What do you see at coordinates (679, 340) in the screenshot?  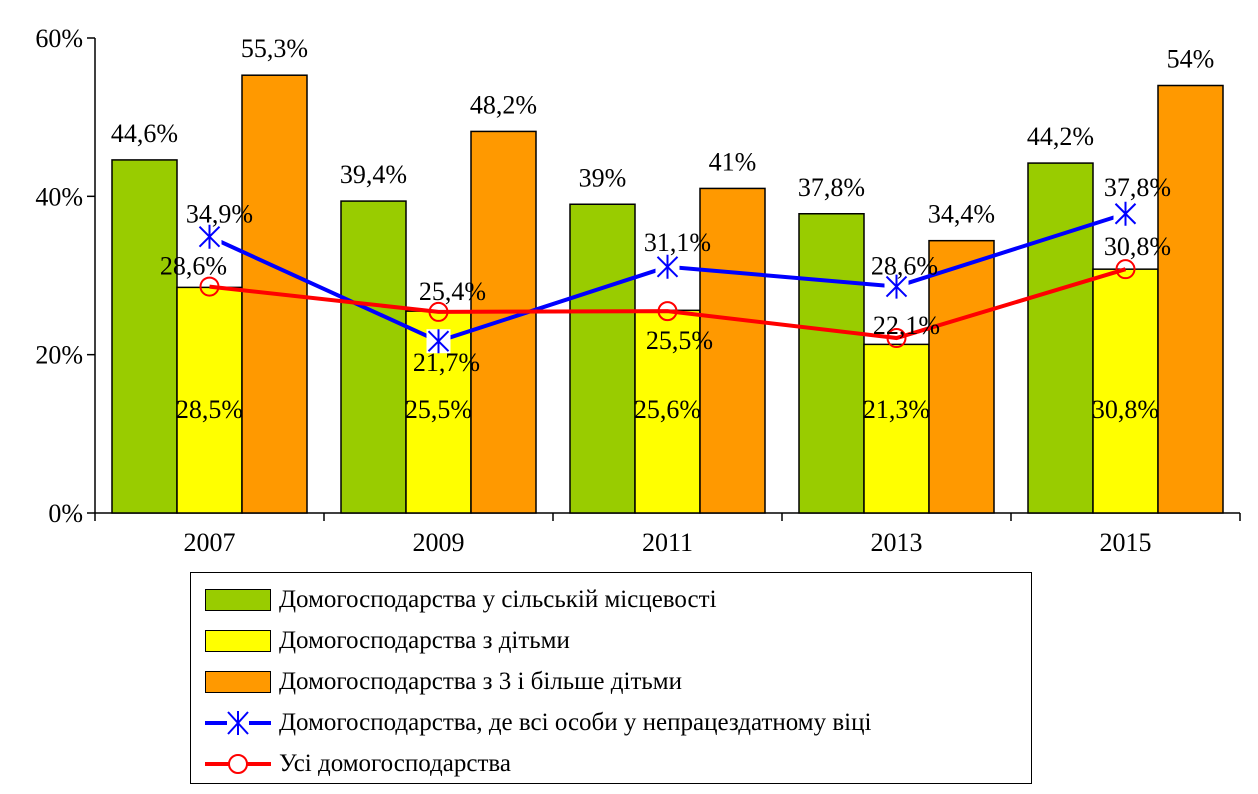 I see `line-data-label: 25,5%` at bounding box center [679, 340].